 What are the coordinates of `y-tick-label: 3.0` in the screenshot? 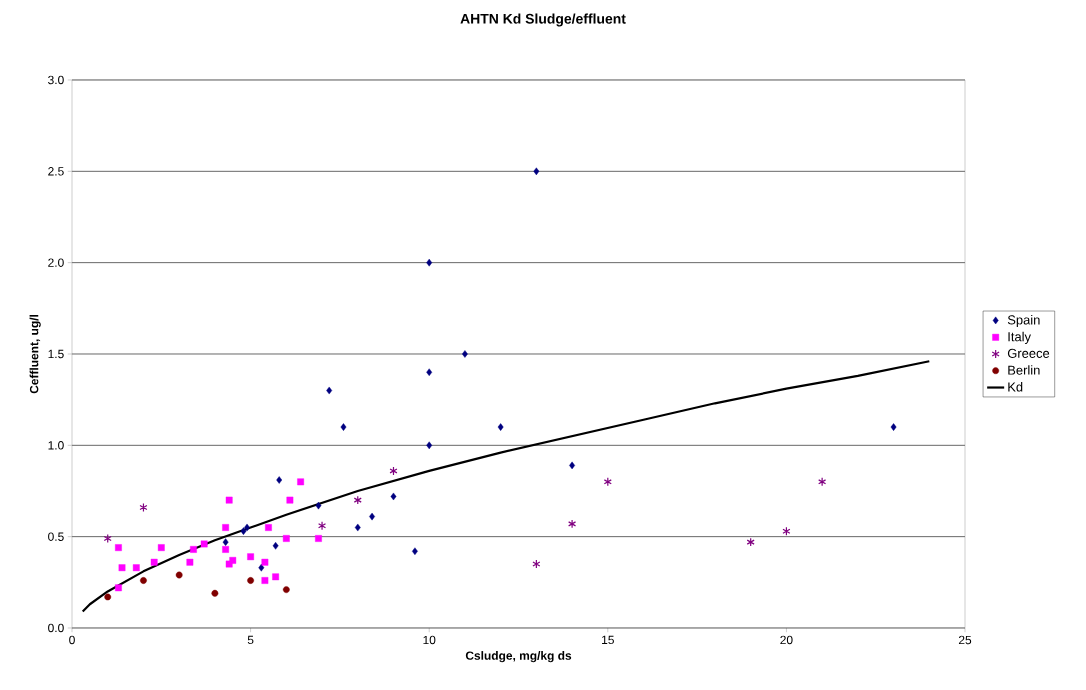 It's located at (56, 80).